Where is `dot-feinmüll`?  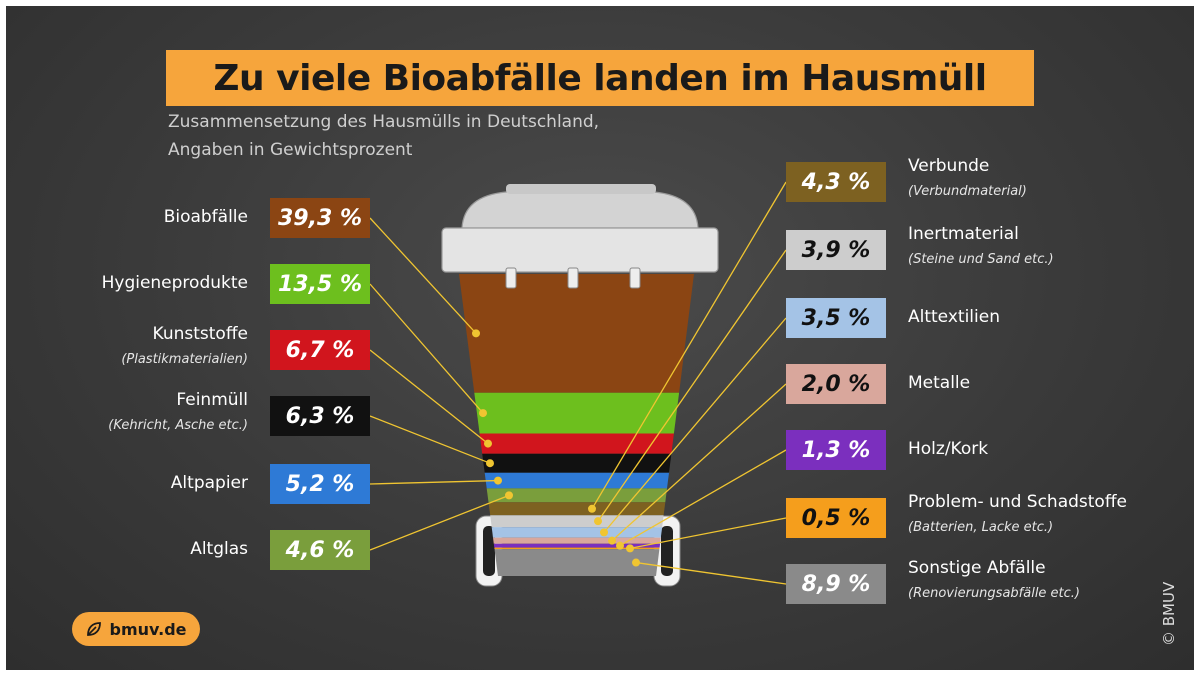
dot-feinmüll is located at coordinates (490, 463).